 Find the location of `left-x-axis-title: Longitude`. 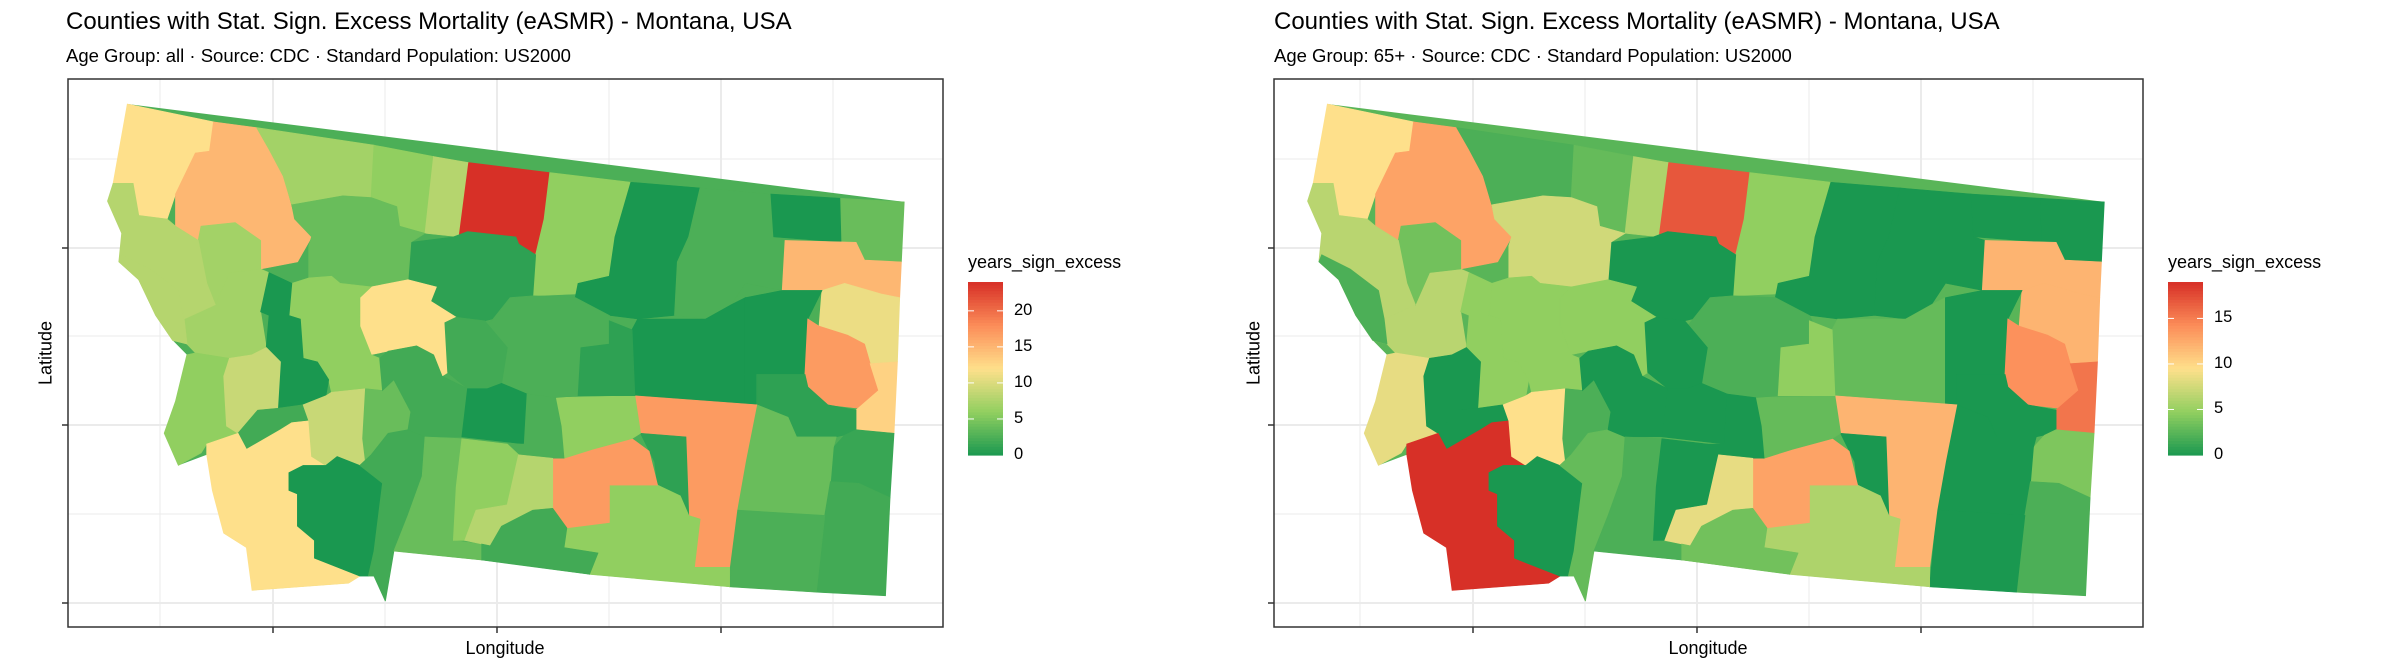

left-x-axis-title: Longitude is located at coordinates (505, 648).